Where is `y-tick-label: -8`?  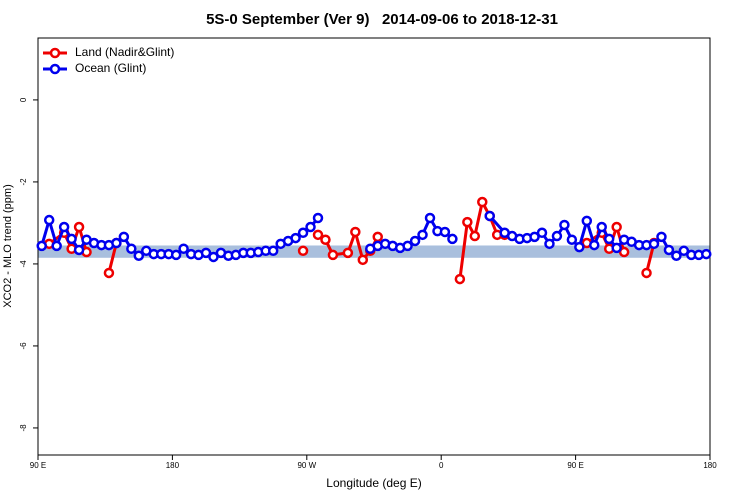
y-tick-label: -8 is located at coordinates (23, 428).